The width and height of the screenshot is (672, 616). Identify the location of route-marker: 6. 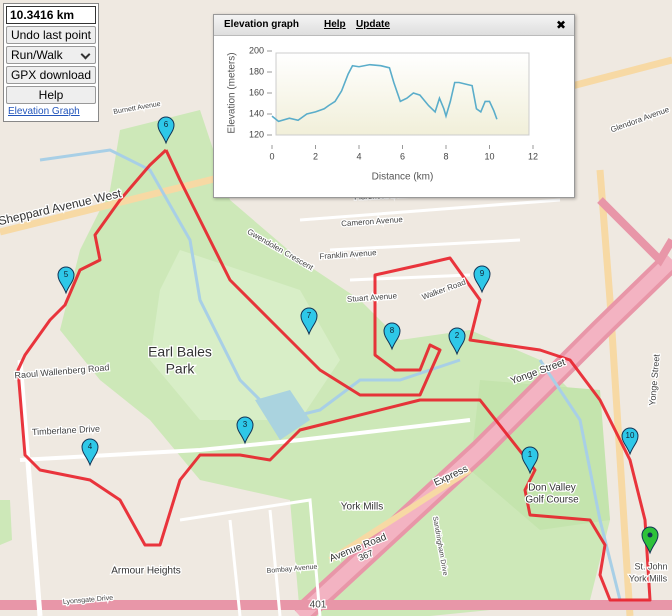
(166, 130).